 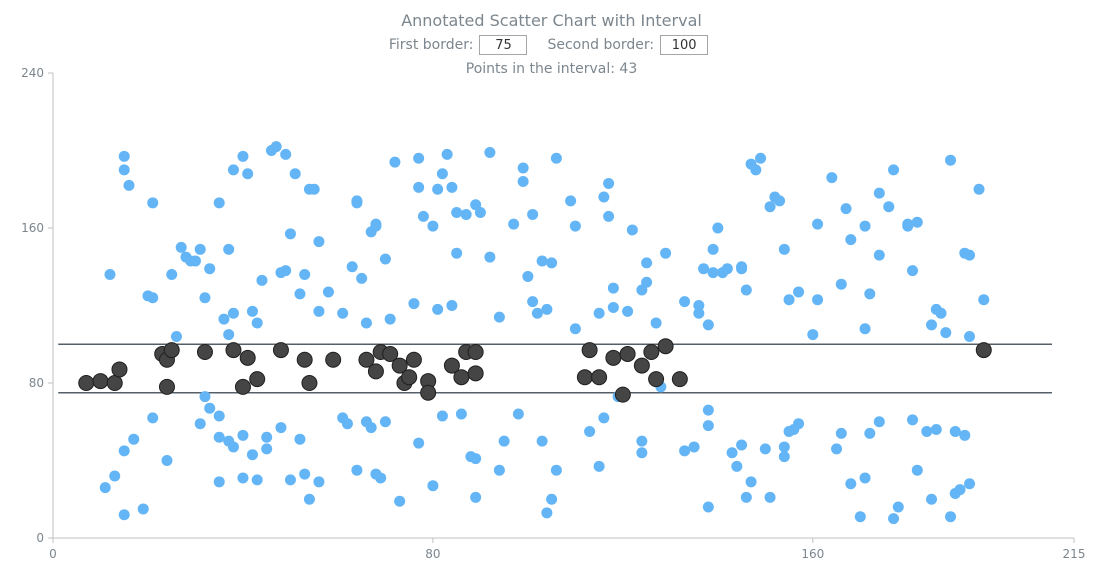 I want to click on first-border-label: First border:, so click(x=431, y=45).